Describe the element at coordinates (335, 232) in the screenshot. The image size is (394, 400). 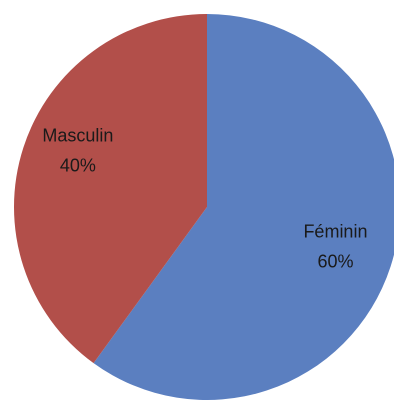
I see `pie-label-category-feminin: Féminin` at that location.